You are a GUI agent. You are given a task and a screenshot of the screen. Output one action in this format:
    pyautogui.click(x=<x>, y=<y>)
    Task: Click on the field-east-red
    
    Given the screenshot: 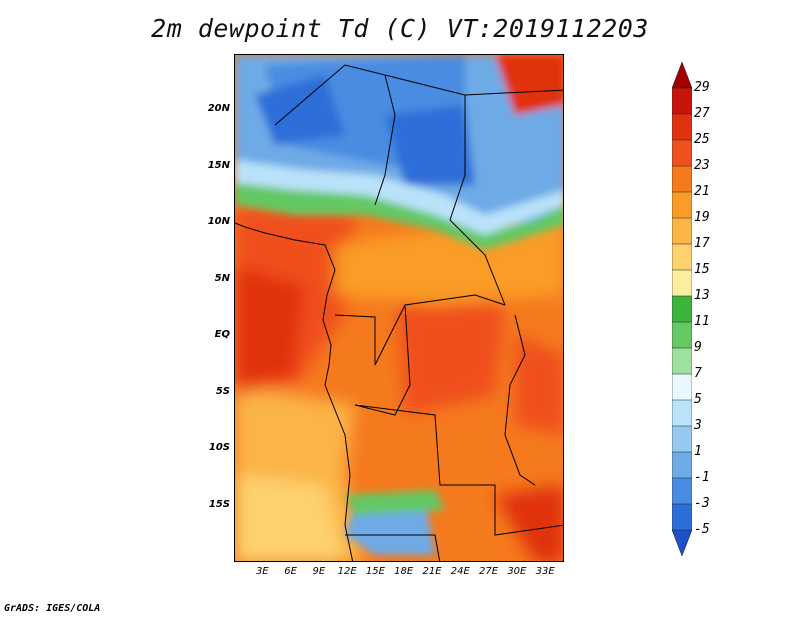 What is the action you would take?
    pyautogui.click(x=539, y=385)
    